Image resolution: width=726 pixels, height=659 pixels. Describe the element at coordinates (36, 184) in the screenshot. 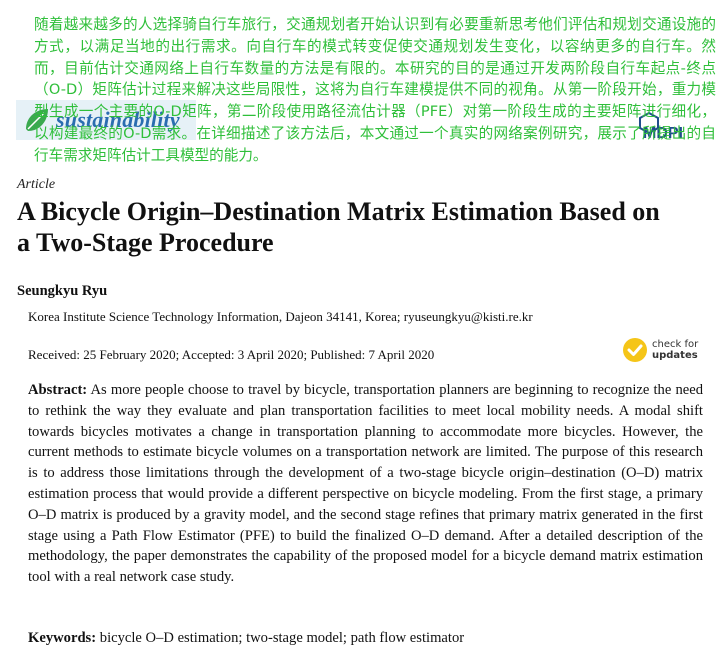

I see `article-type: Article` at that location.